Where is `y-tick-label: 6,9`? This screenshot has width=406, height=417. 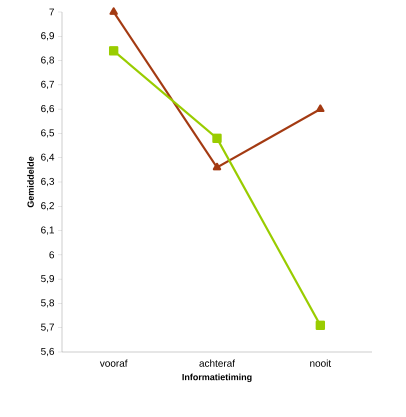 y-tick-label: 6,9 is located at coordinates (47, 36).